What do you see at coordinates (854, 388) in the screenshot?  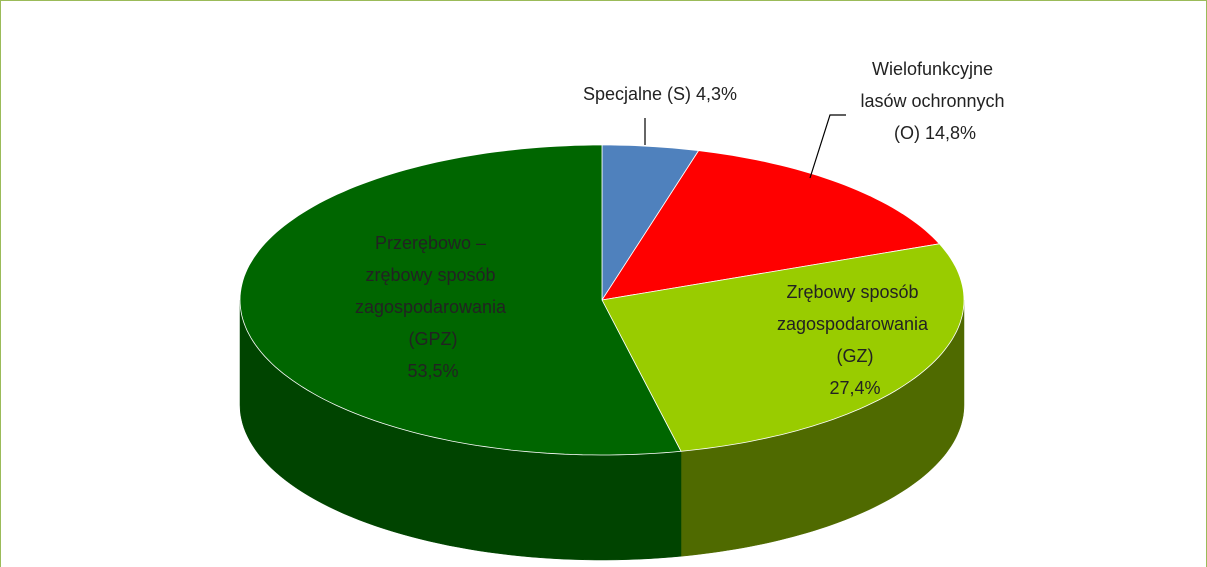 I see `value-label: 27,4%` at bounding box center [854, 388].